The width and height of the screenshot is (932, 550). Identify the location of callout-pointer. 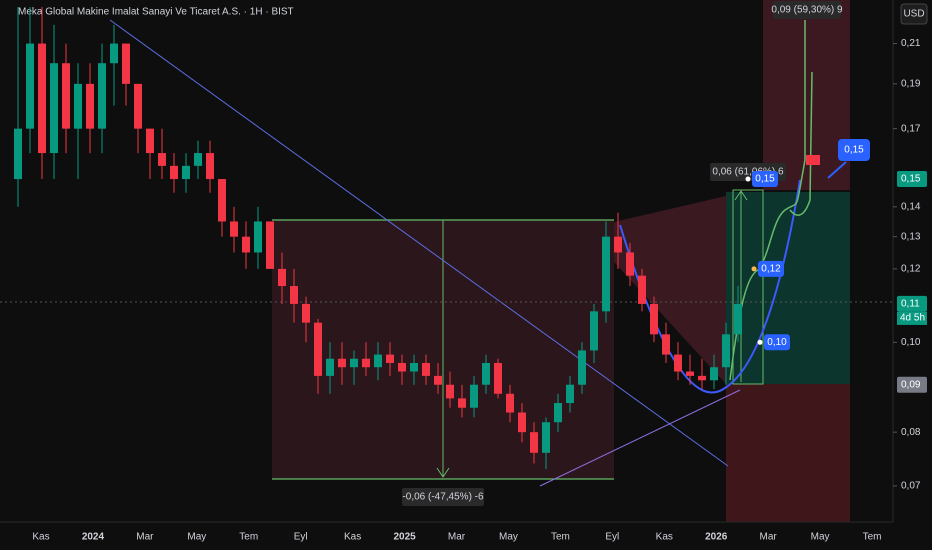
(837, 170).